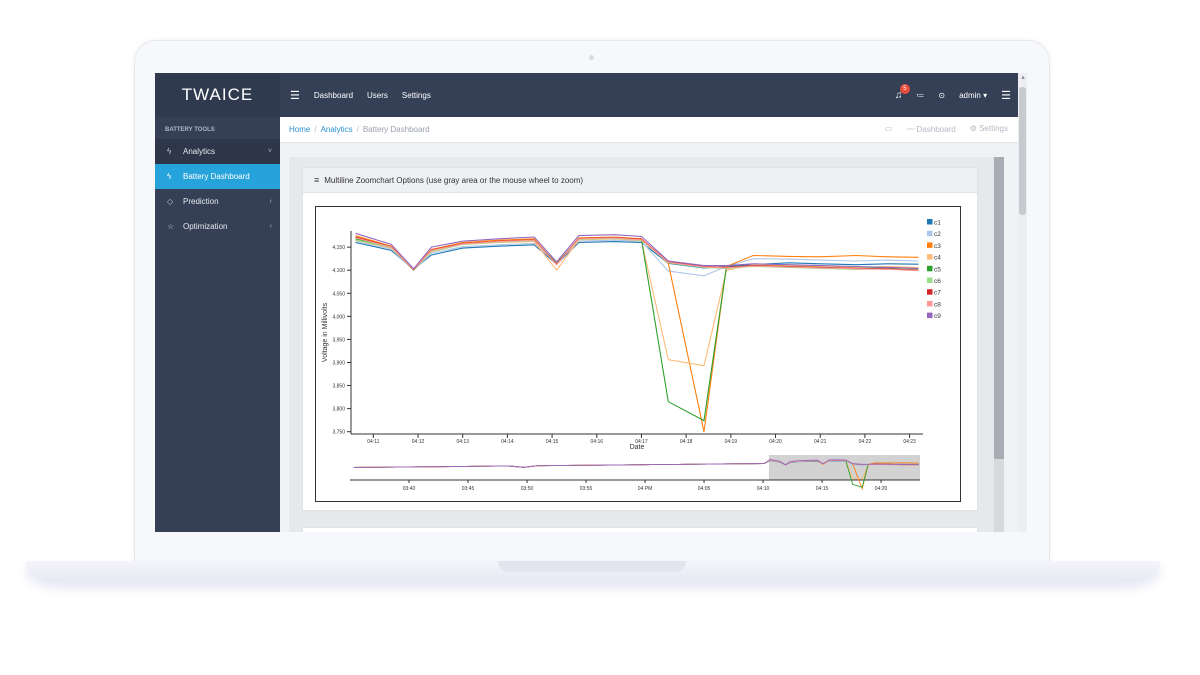 The width and height of the screenshot is (1200, 675). I want to click on topnav-users: Users, so click(377, 95).